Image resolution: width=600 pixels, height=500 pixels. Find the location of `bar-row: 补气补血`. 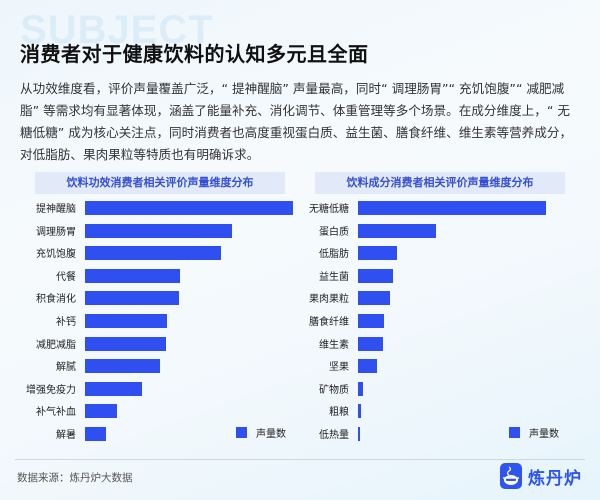

bar-row: 补气补血 is located at coordinates (77, 411).